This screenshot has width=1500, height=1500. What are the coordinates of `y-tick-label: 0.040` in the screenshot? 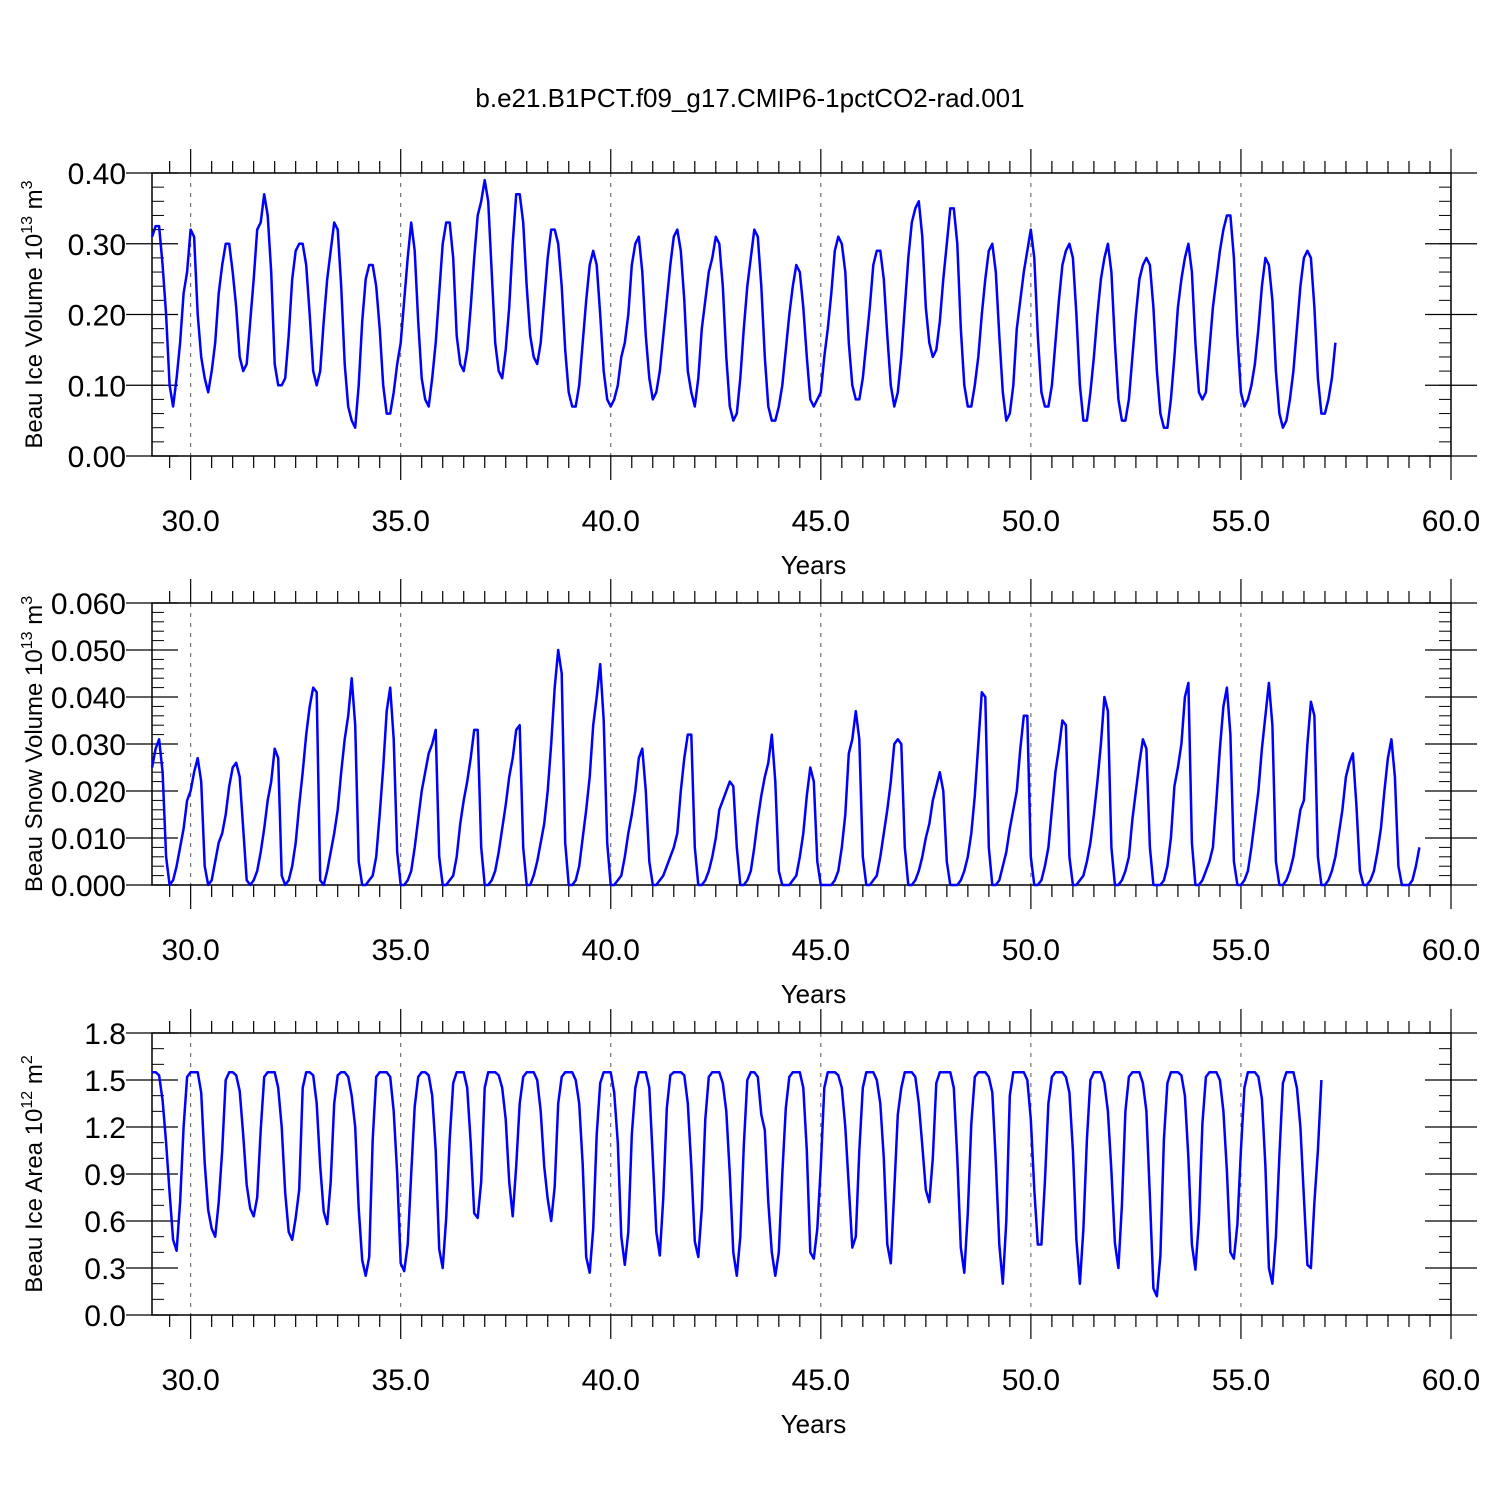 It's located at (88, 698).